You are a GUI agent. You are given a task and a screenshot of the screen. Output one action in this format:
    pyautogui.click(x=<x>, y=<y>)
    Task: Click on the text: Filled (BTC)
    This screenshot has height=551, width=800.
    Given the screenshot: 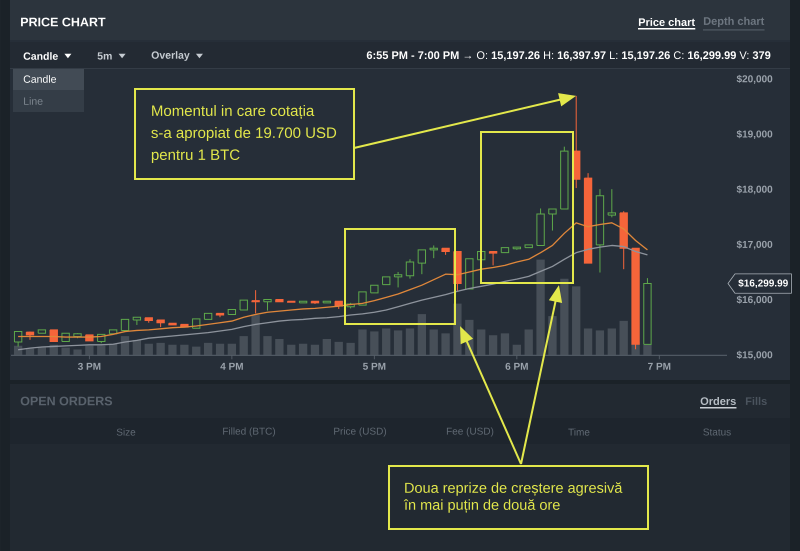 What is the action you would take?
    pyautogui.click(x=249, y=432)
    